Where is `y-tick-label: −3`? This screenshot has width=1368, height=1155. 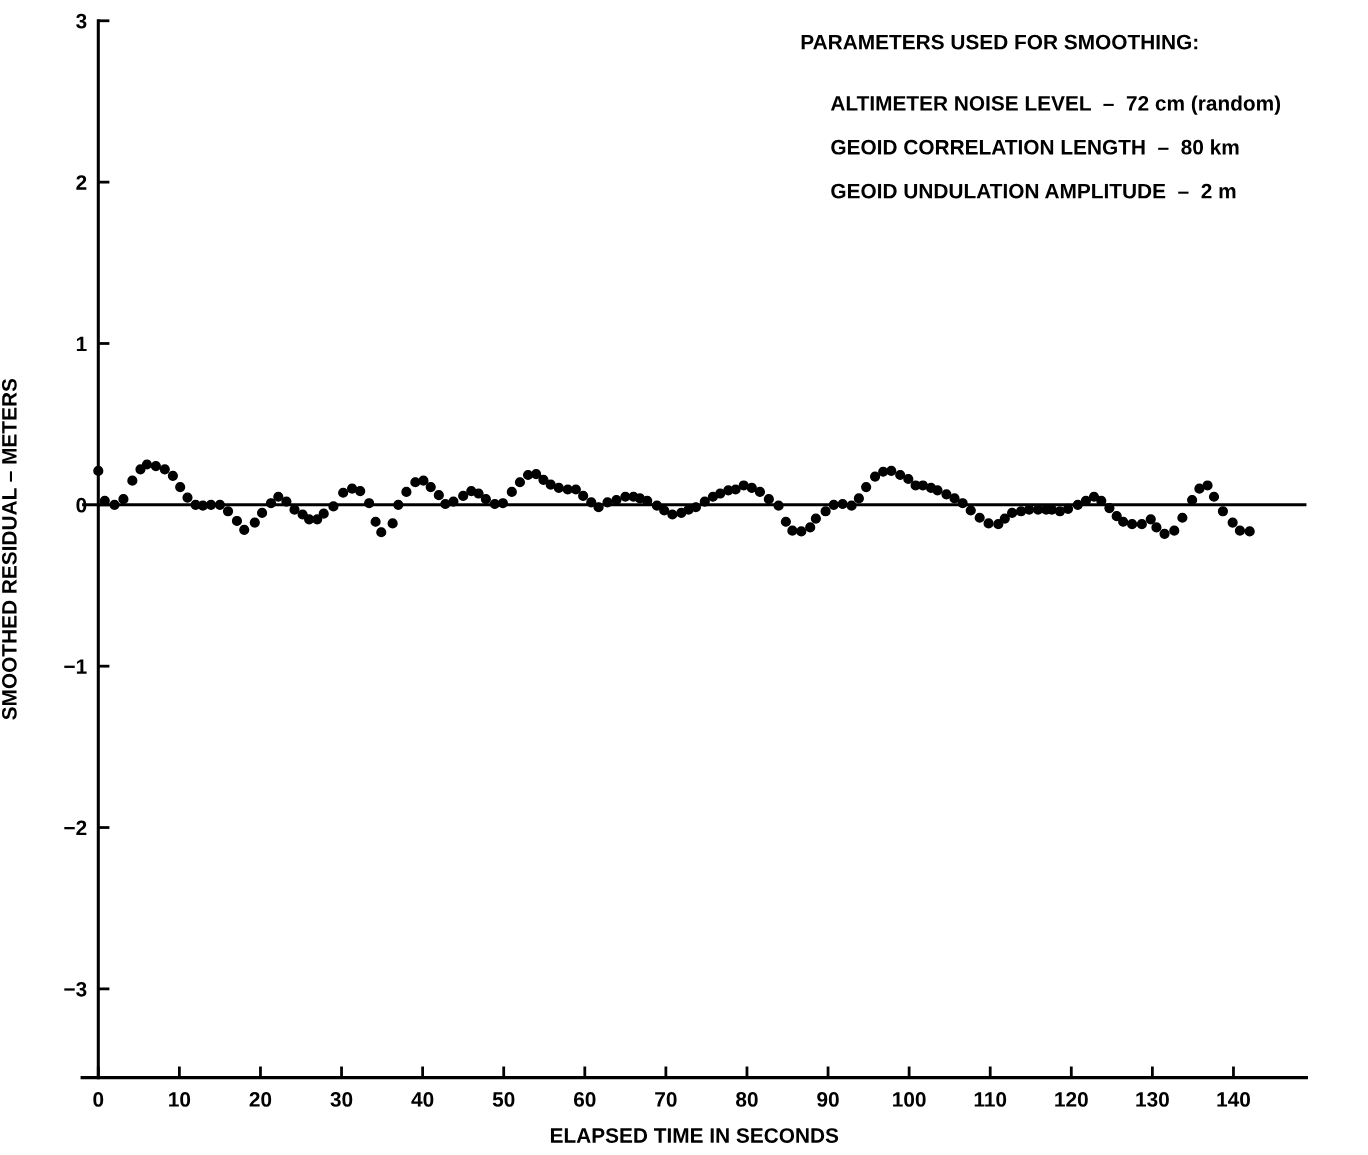 y-tick-label: −3 is located at coordinates (75, 989).